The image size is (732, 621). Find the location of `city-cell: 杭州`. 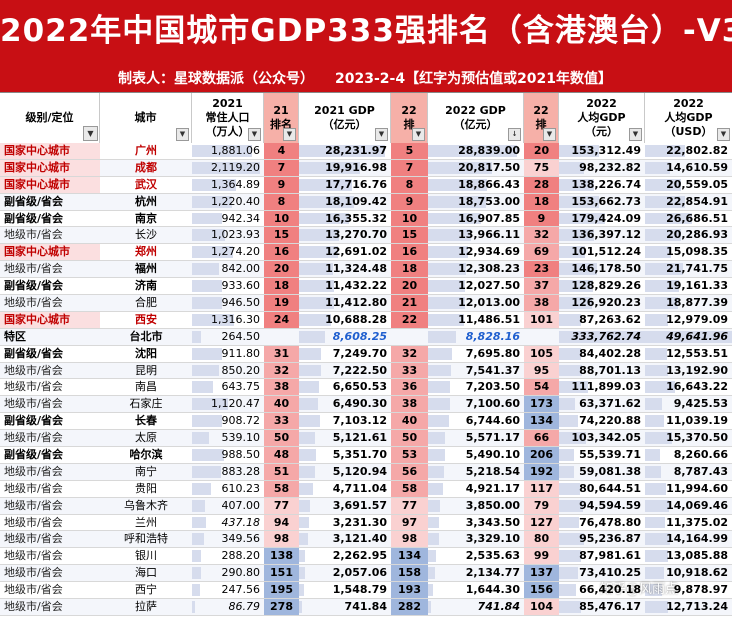

city-cell: 杭州 is located at coordinates (146, 201).